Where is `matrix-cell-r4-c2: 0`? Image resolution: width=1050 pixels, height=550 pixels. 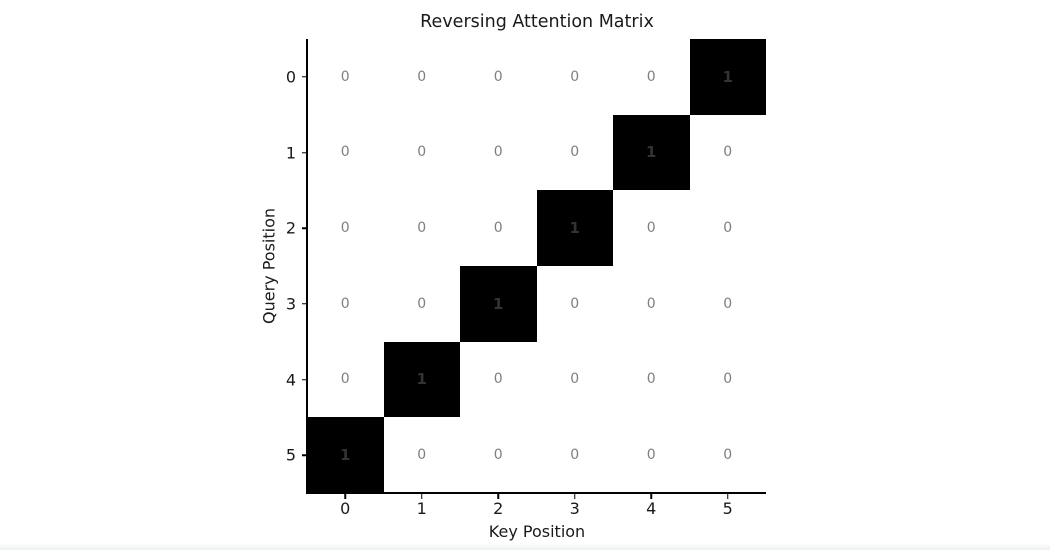
matrix-cell-r4-c2: 0 is located at coordinates (498, 379).